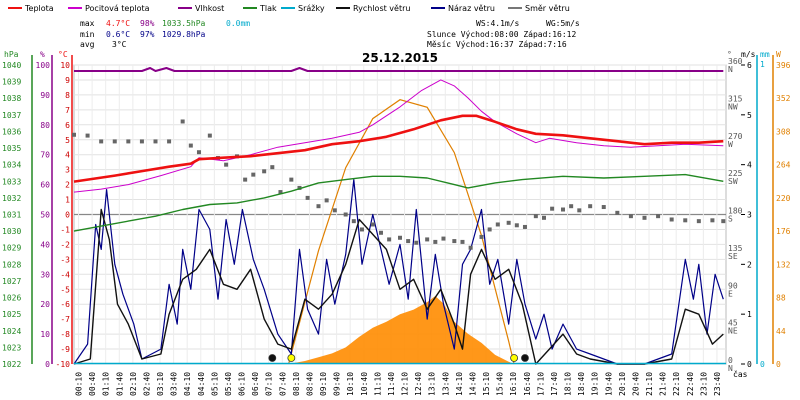 The image size is (800, 400). What do you see at coordinates (735, 173) in the screenshot?
I see `wind-dir-tick-label: 225` at bounding box center [735, 173].